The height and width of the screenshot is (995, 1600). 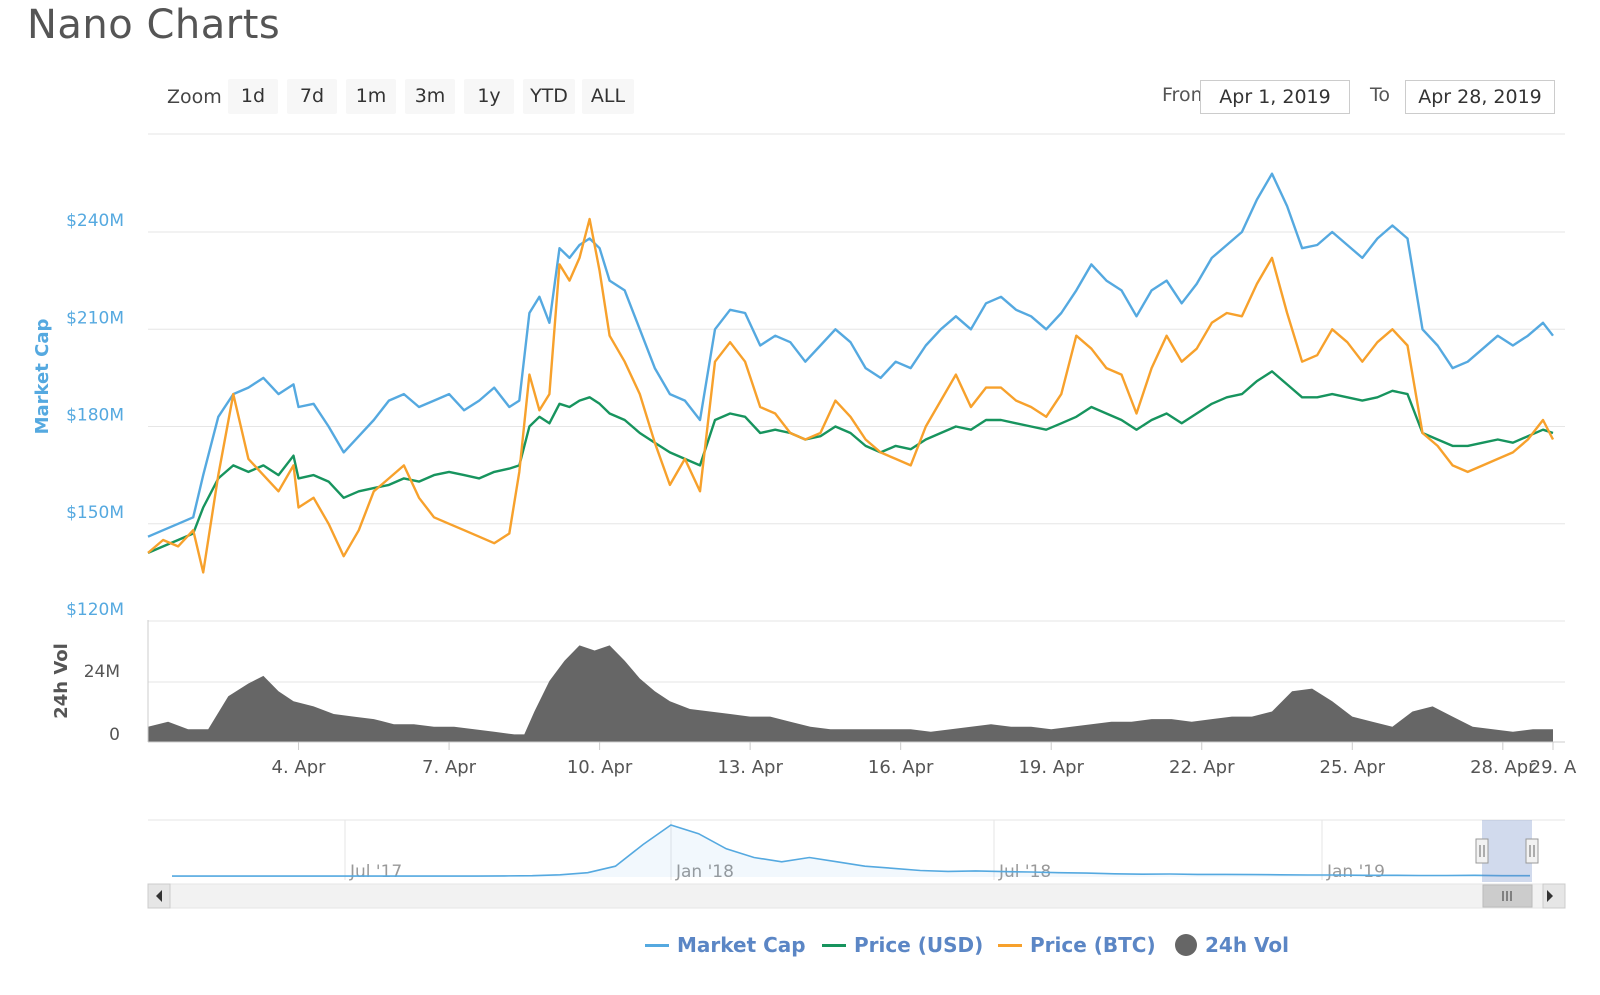 What do you see at coordinates (42, 377) in the screenshot?
I see `y-axis-title: Market Cap` at bounding box center [42, 377].